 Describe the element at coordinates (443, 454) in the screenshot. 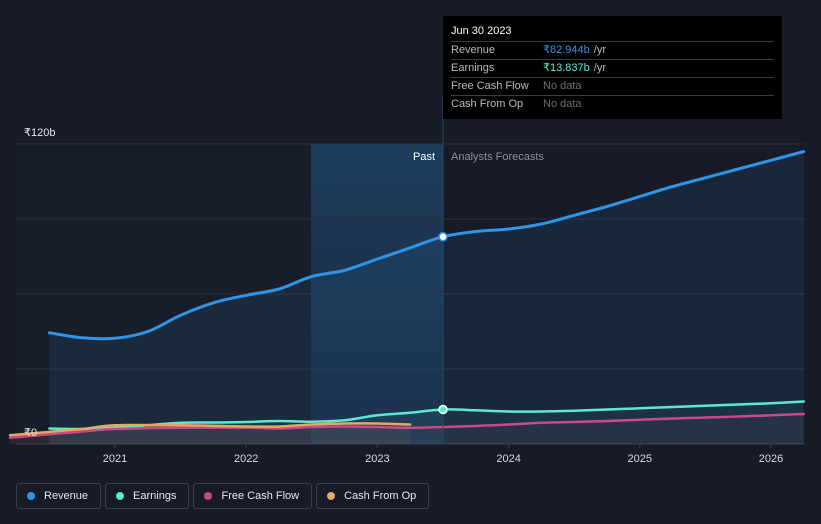

I see `x-axis: 2021 2022 2023 2024 2025 2026` at that location.